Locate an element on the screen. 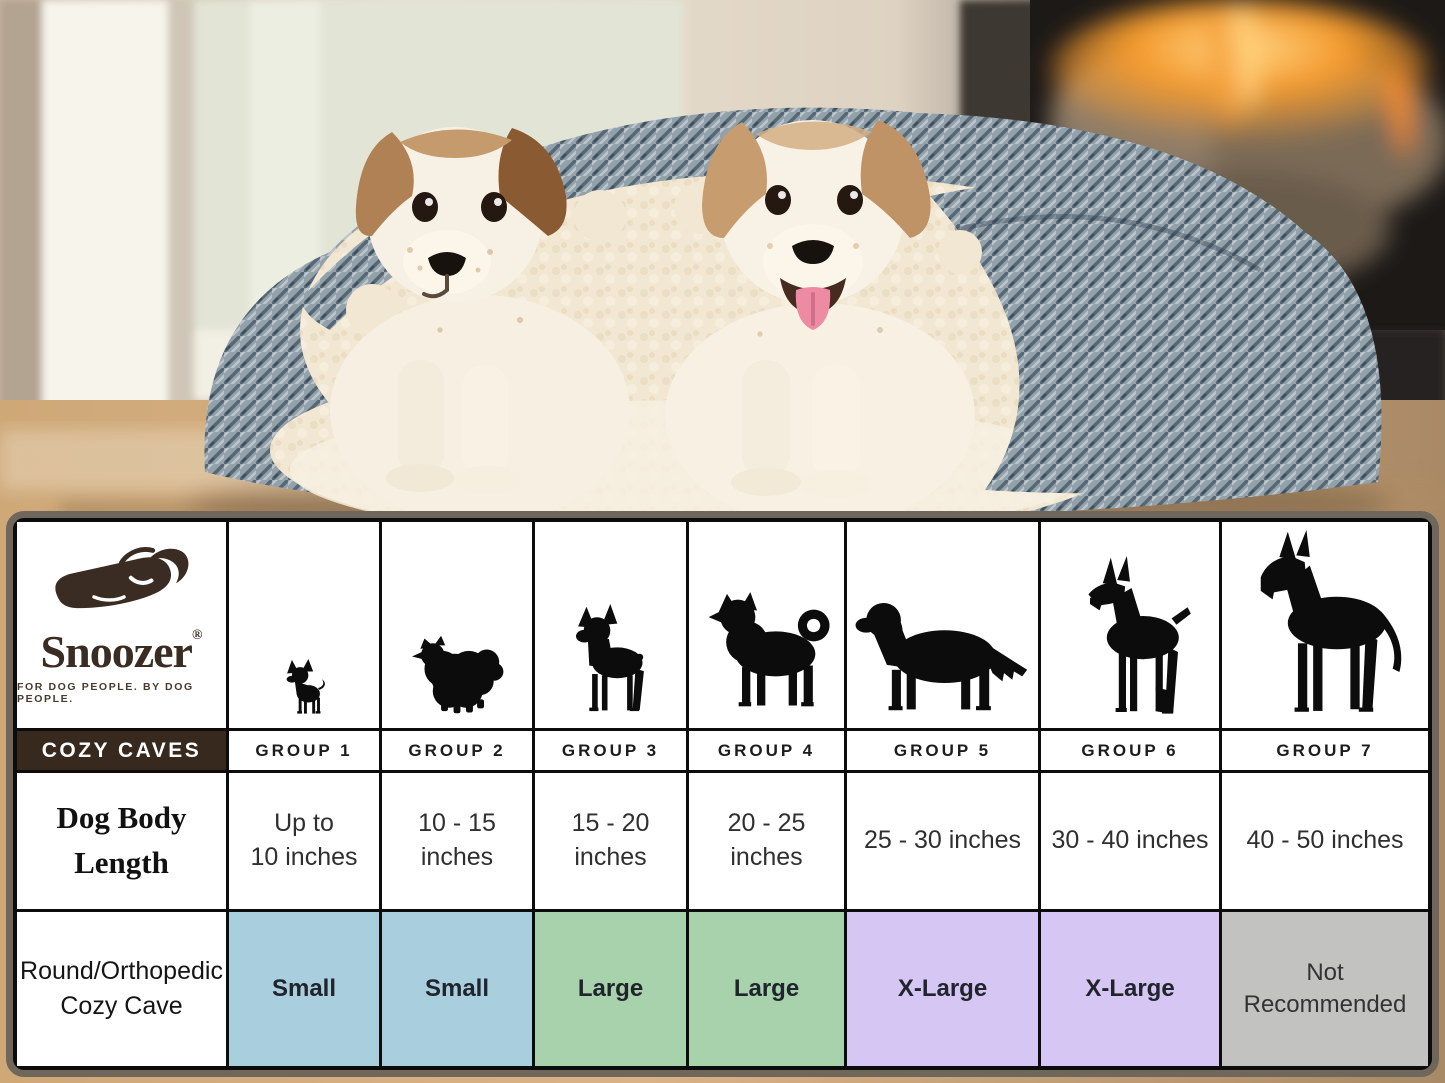 Image resolution: width=1445 pixels, height=1083 pixels. snoozer-dog-logo-icon is located at coordinates (121, 578).